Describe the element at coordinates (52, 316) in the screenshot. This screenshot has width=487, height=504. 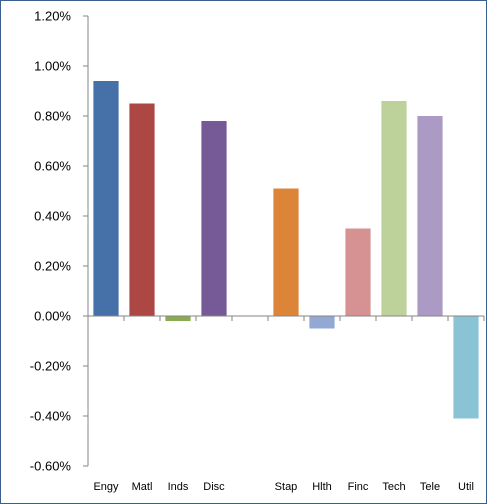
I see `y-tick-label: 0.00%` at that location.